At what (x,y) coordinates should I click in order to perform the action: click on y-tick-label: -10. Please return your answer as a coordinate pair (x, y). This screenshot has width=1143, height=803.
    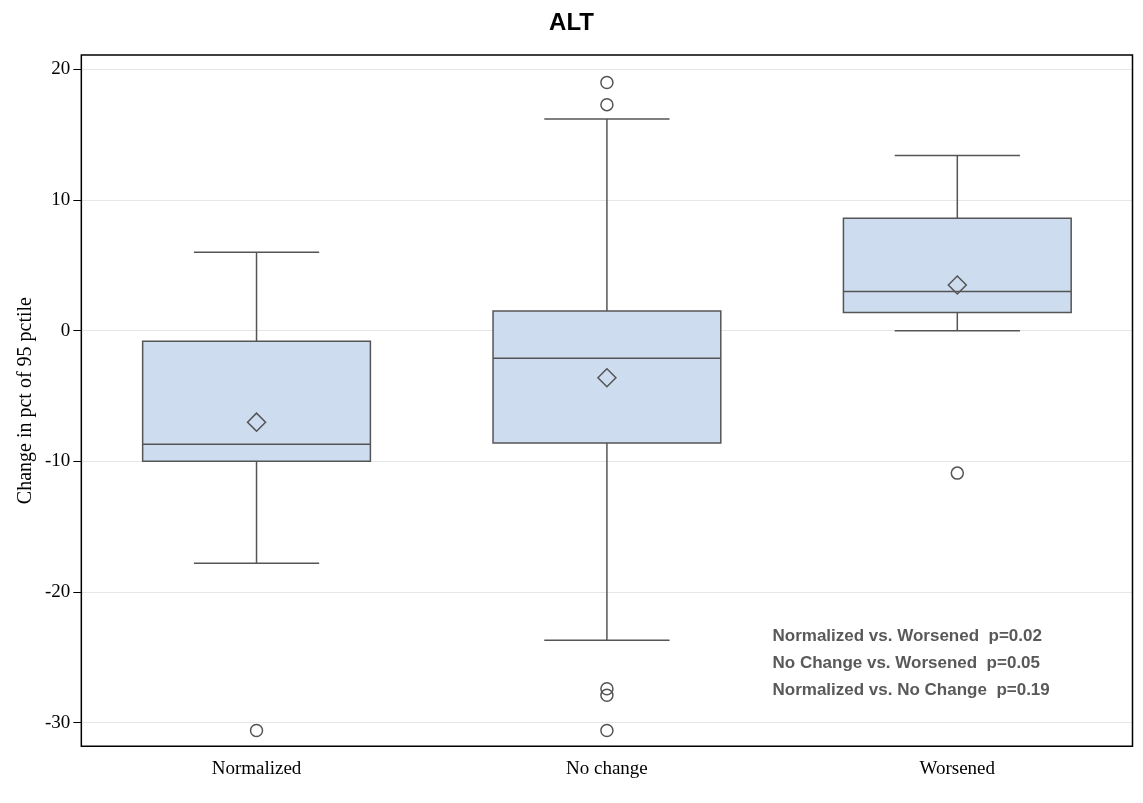
    Looking at the image, I should click on (58, 460).